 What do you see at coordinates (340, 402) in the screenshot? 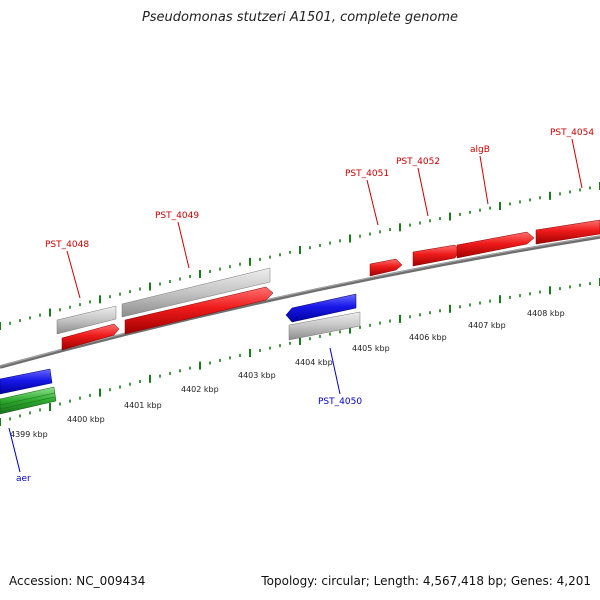
I see `label-pst4050: PST_4050` at bounding box center [340, 402].